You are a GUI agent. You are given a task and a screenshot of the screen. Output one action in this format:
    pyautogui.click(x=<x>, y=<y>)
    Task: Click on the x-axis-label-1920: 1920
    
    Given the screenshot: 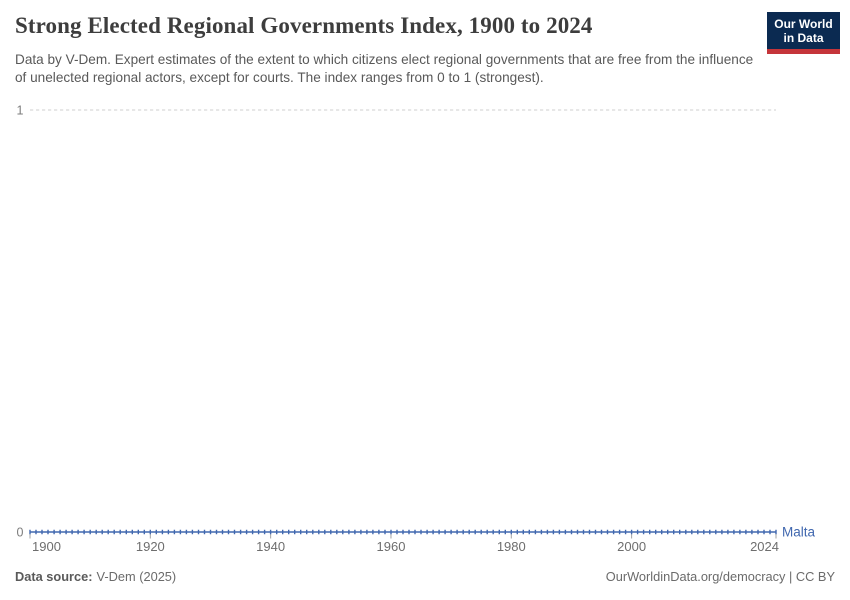 What is the action you would take?
    pyautogui.click(x=150, y=546)
    